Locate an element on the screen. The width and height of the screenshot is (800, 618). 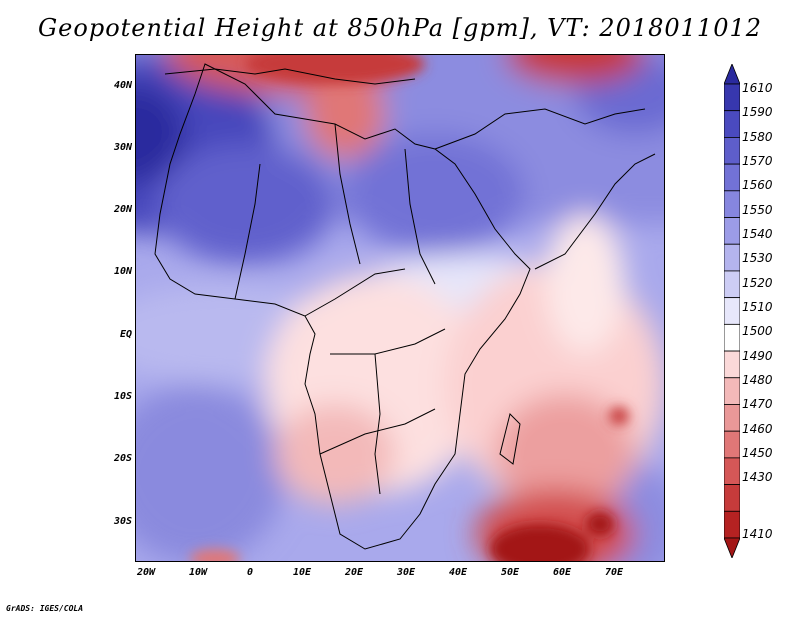
lon-label-20w: 20W is located at coordinates (146, 572).